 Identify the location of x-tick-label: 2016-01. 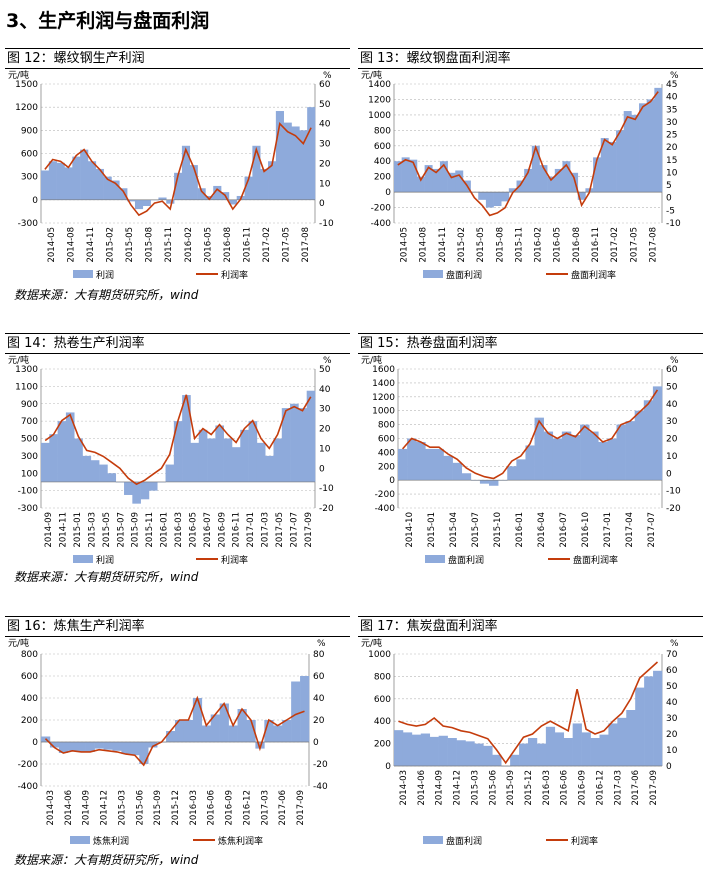
(520, 530).